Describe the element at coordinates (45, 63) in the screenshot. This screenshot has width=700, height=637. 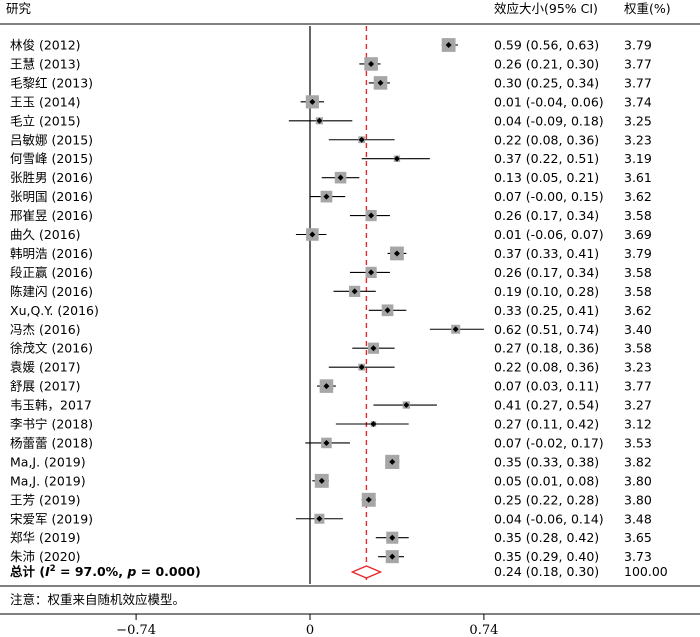
I see `study-label: 王慧 (2013)` at that location.